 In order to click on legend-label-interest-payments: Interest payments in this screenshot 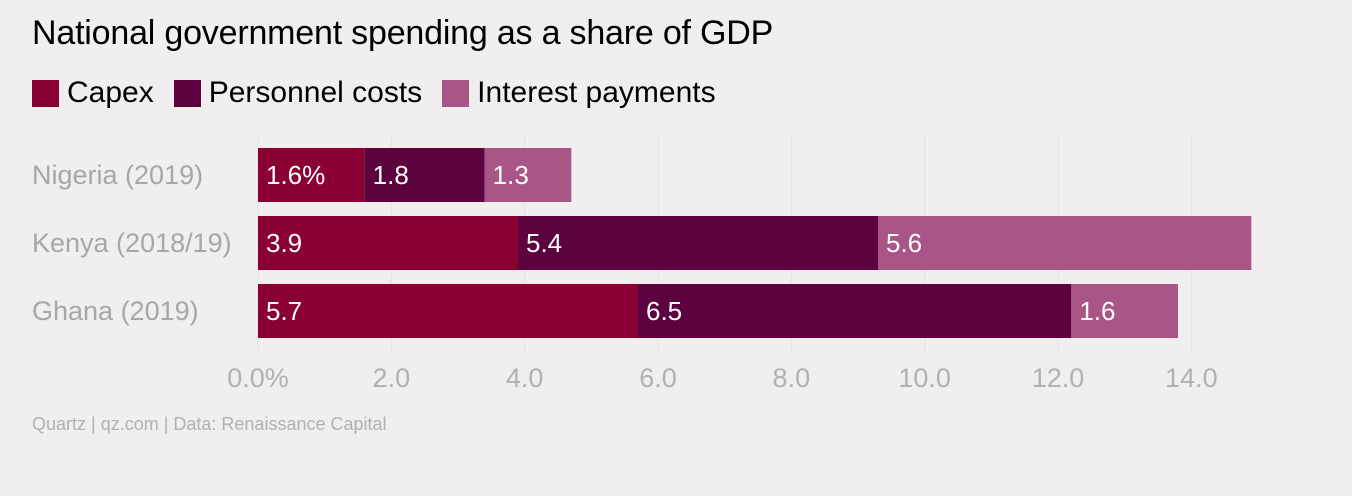, I will do `click(596, 92)`.